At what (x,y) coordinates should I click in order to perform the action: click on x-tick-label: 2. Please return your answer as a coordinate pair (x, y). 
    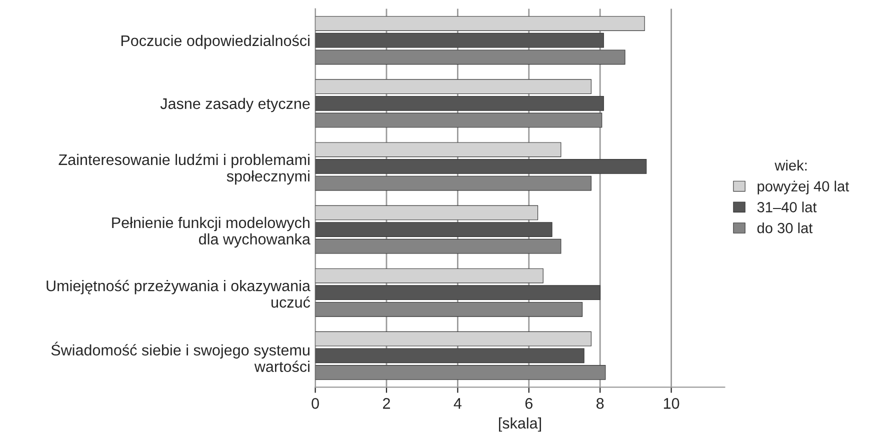
    Looking at the image, I should click on (386, 403).